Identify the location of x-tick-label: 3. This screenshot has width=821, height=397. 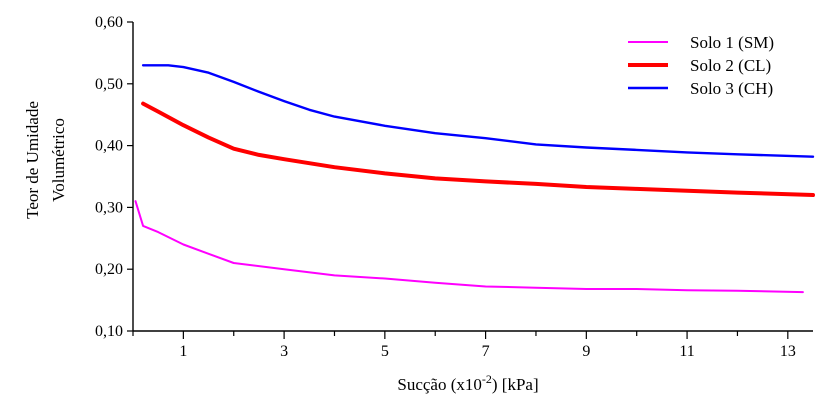
(284, 351).